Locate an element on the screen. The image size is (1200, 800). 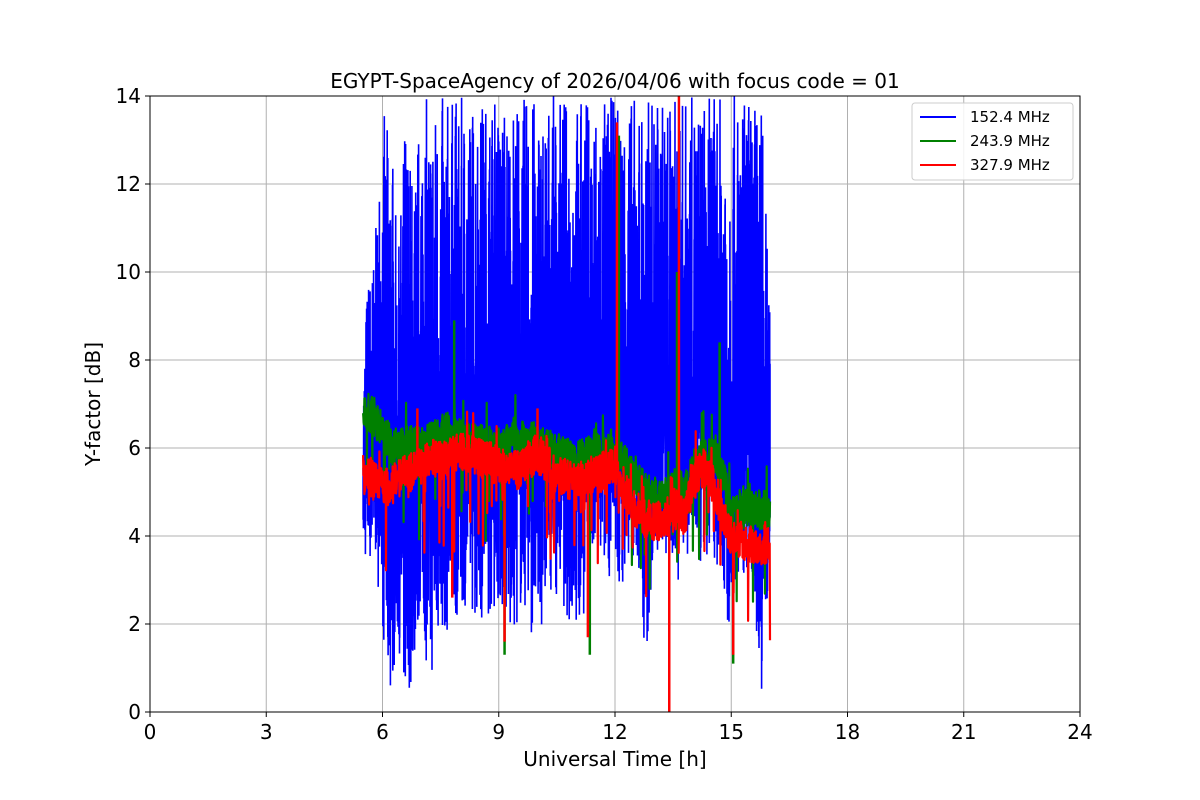
y-tick-label: 4 is located at coordinates (134, 536).